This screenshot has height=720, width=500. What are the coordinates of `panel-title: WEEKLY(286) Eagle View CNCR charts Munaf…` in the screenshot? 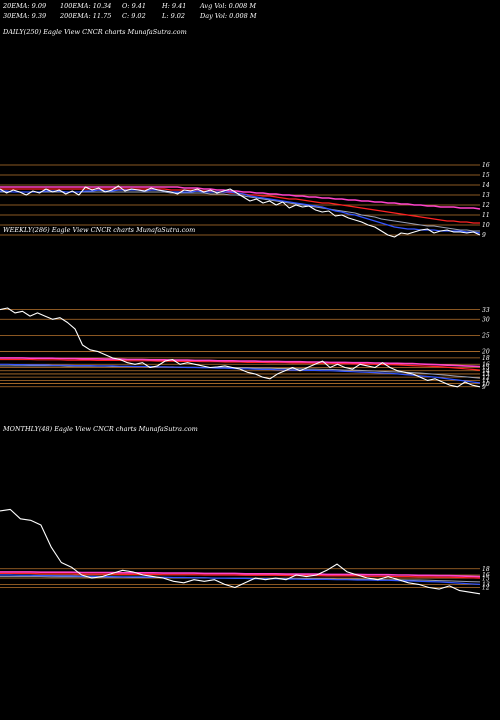 It's located at (99, 230).